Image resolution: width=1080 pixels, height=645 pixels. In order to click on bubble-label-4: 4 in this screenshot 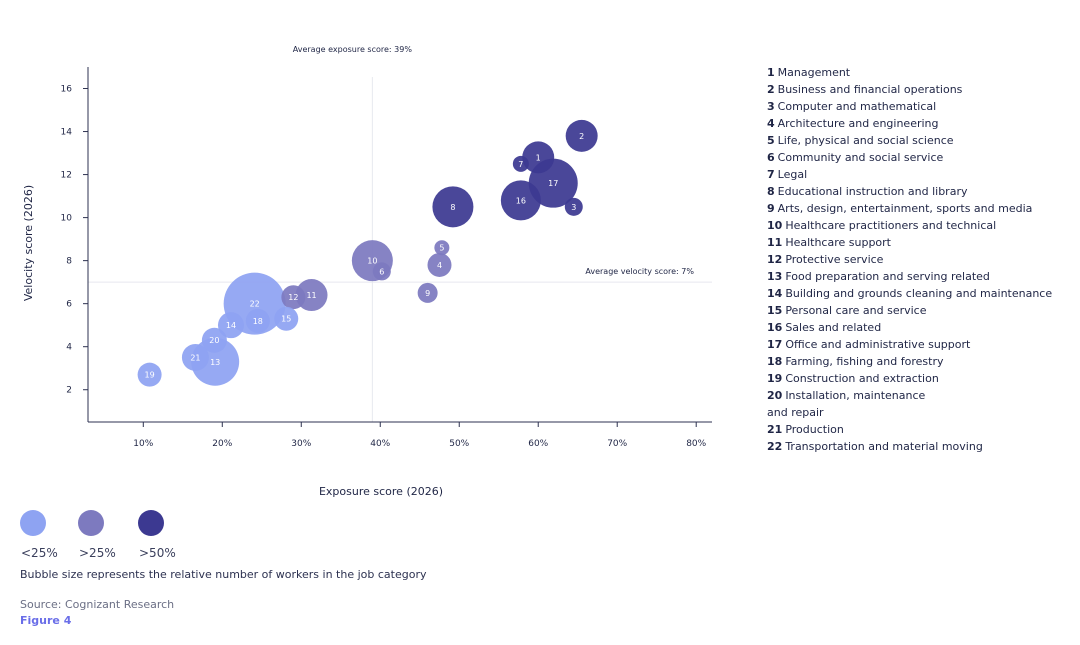, I will do `click(439, 265)`.